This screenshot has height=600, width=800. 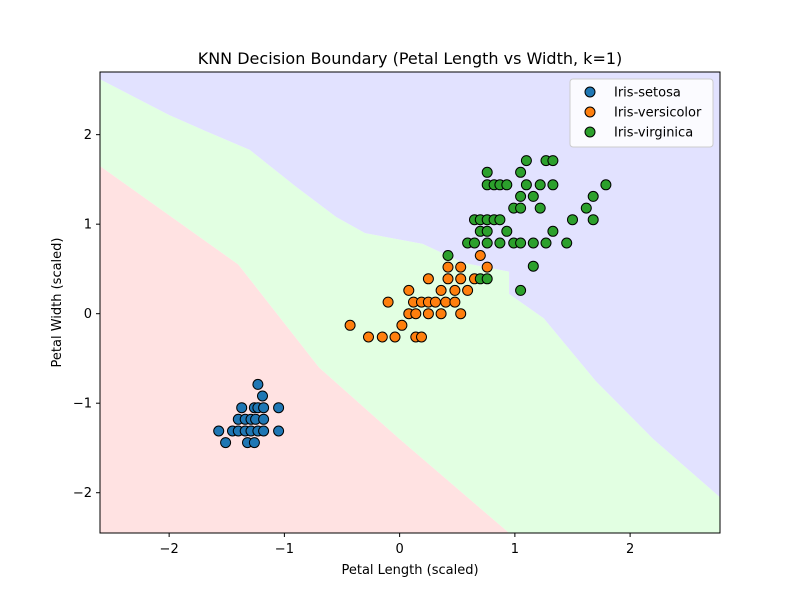 What do you see at coordinates (88, 135) in the screenshot?
I see `y-tick-label: 2` at bounding box center [88, 135].